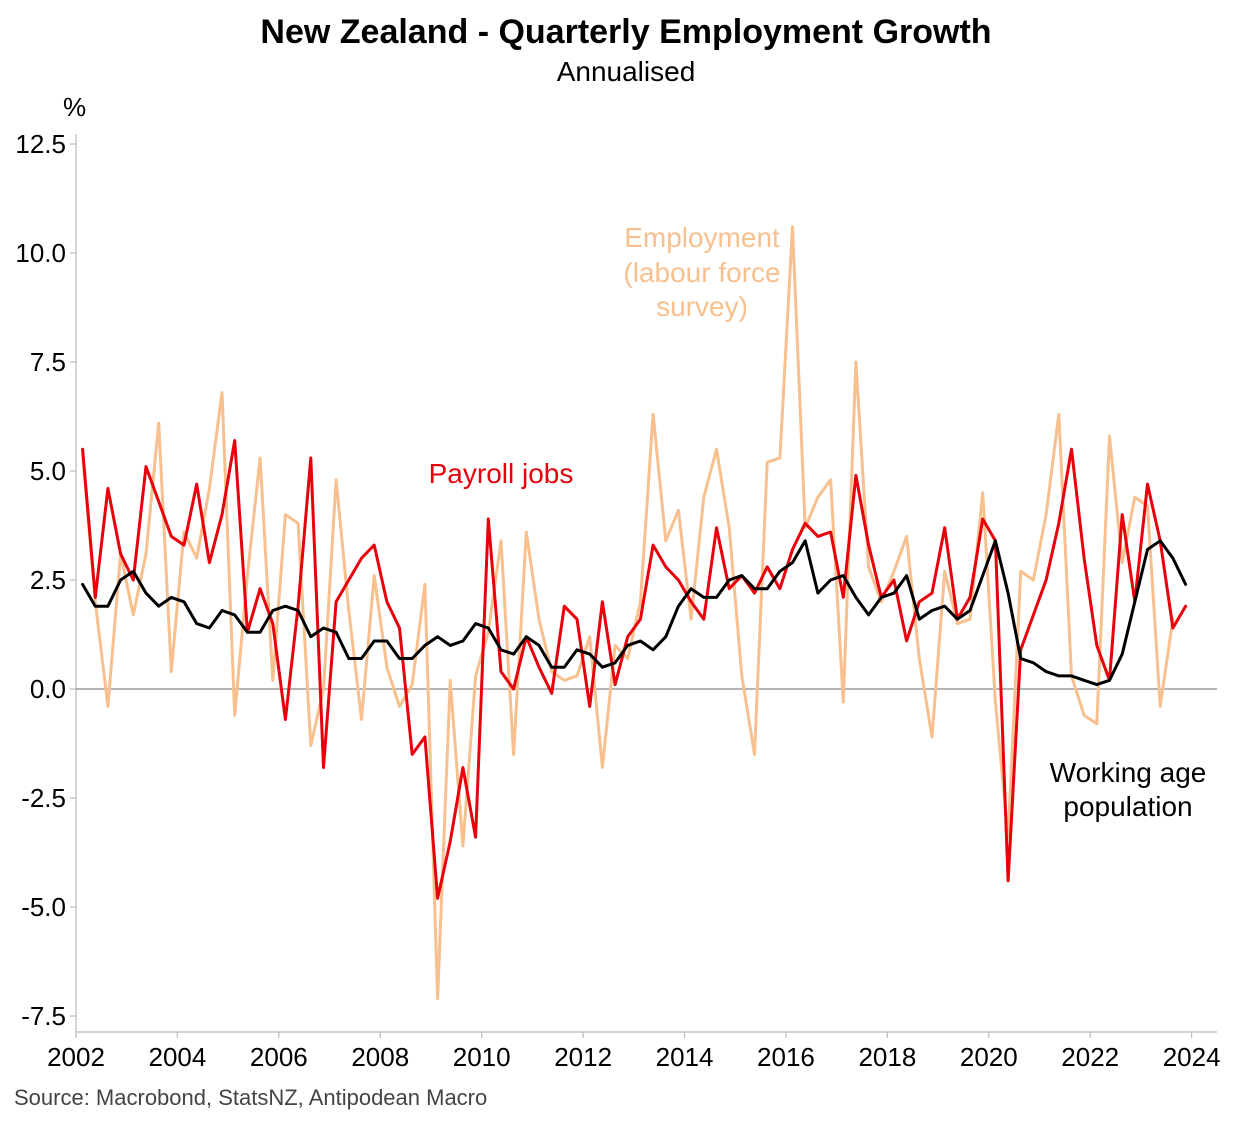 The image size is (1253, 1122). Describe the element at coordinates (43, 1016) in the screenshot. I see `y-tick-label: -7.5` at that location.